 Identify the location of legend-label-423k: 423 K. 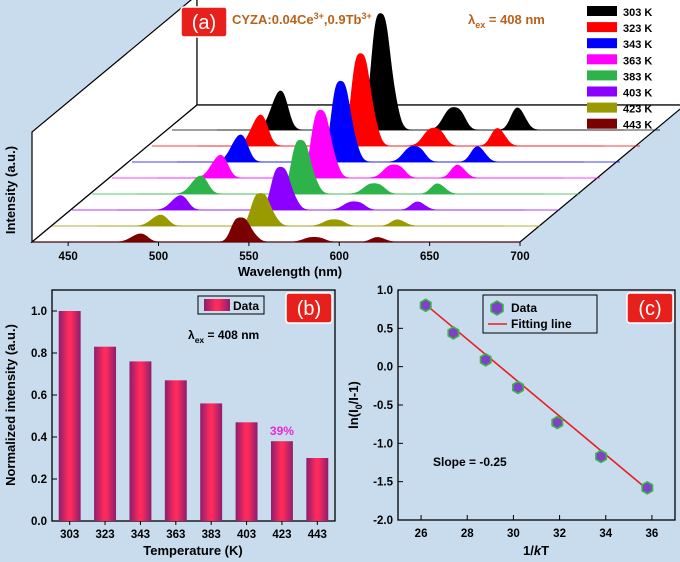
(637, 110).